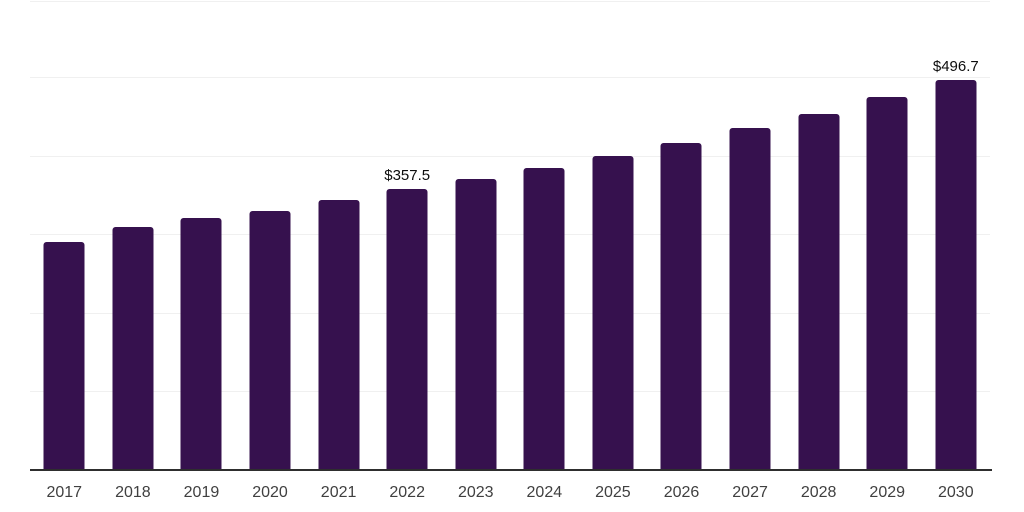 This screenshot has height=512, width=1024. I want to click on bar-slot-2030: $496.7, so click(956, 235).